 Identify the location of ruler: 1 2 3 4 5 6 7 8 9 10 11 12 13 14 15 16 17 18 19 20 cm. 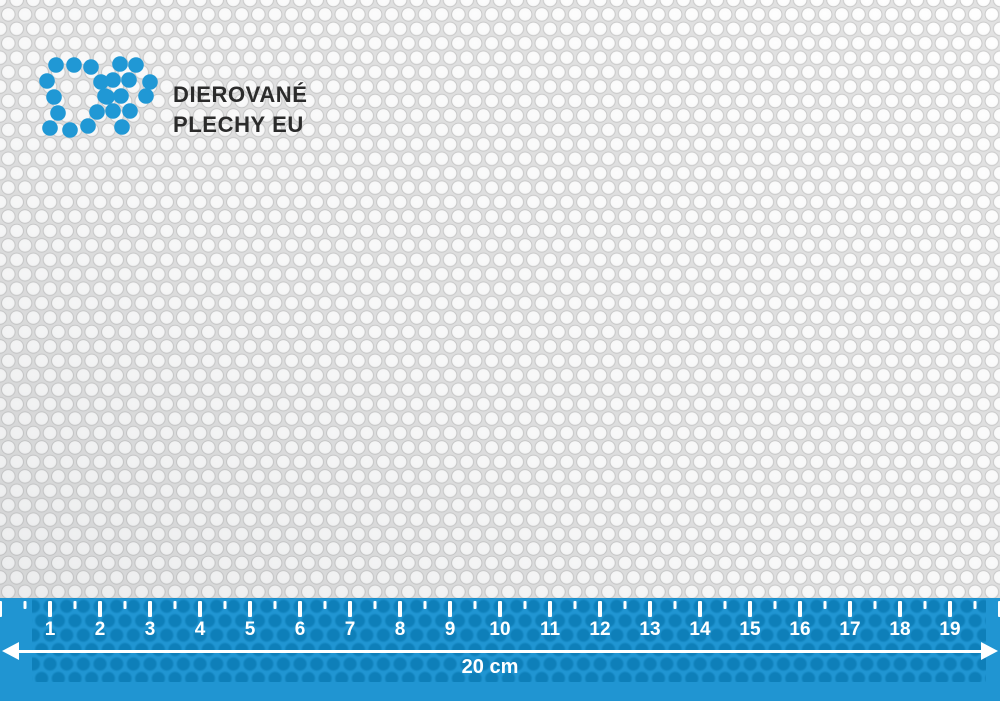
(500, 649).